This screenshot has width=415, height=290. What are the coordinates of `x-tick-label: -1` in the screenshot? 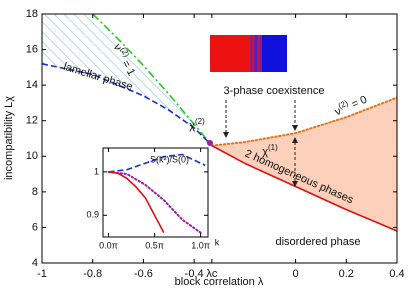 It's located at (42, 274).